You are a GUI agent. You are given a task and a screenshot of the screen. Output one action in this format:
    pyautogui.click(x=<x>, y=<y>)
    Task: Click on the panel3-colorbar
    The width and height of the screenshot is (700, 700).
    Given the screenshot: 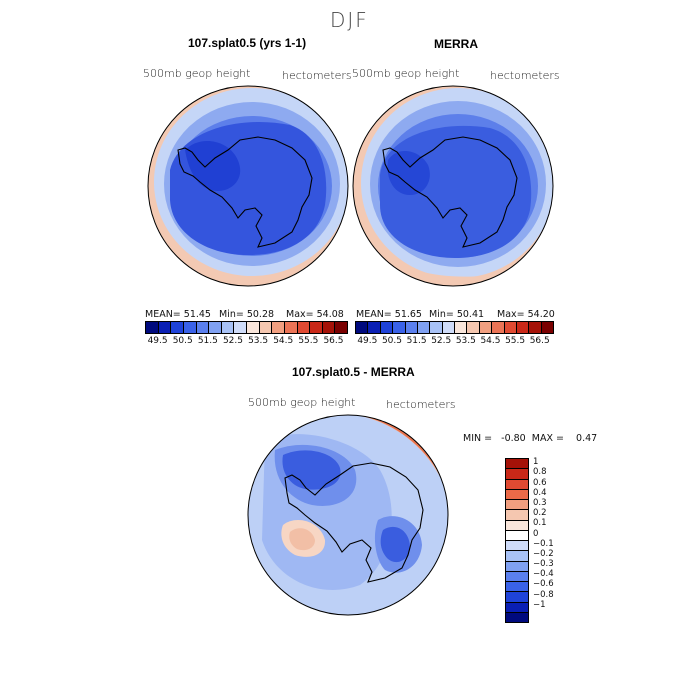 What is the action you would take?
    pyautogui.click(x=517, y=540)
    